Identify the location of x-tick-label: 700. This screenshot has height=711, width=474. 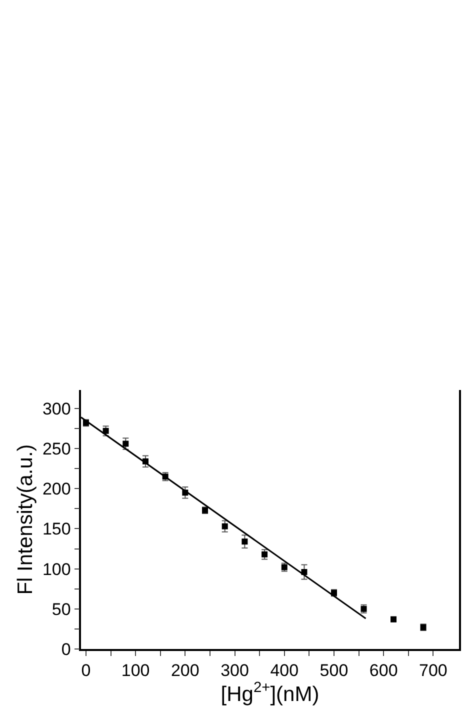
(433, 670).